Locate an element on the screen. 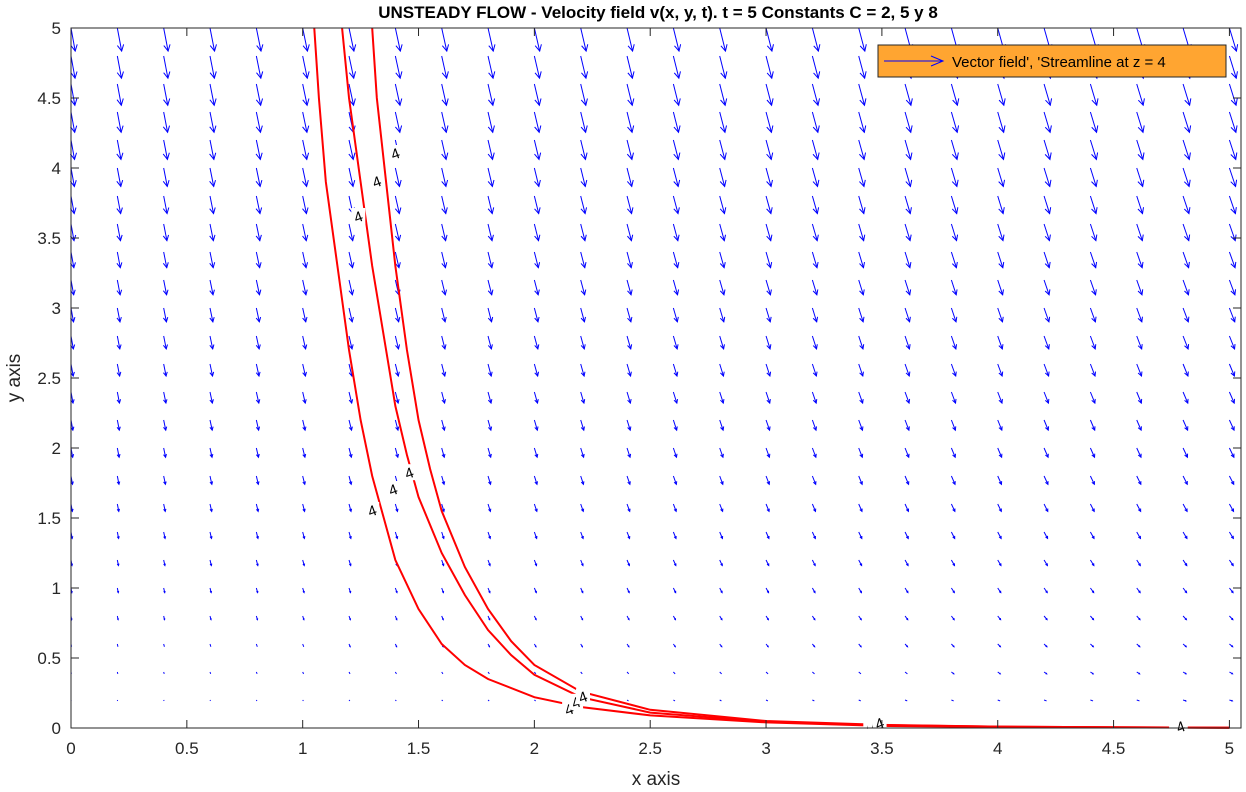 The height and width of the screenshot is (792, 1246). y-tick-label: 5 is located at coordinates (56, 28).